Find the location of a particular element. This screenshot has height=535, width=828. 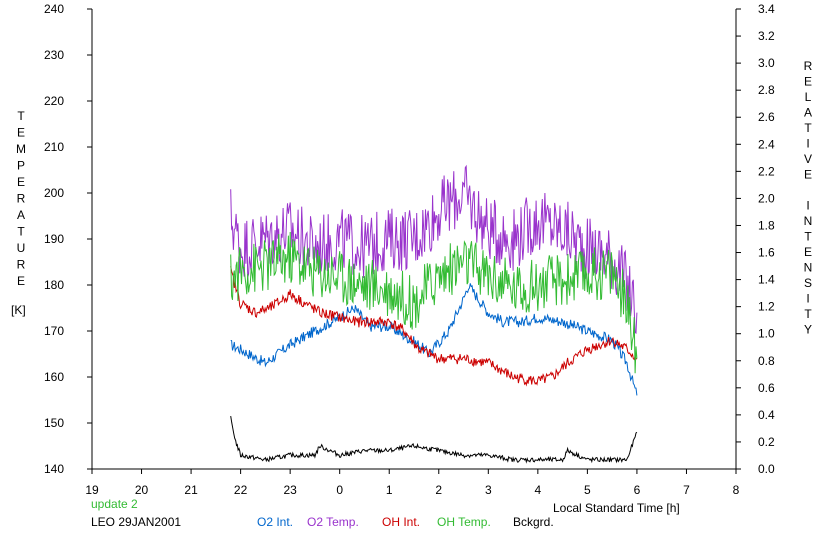

left-axis-title-letter: A is located at coordinates (21, 215).